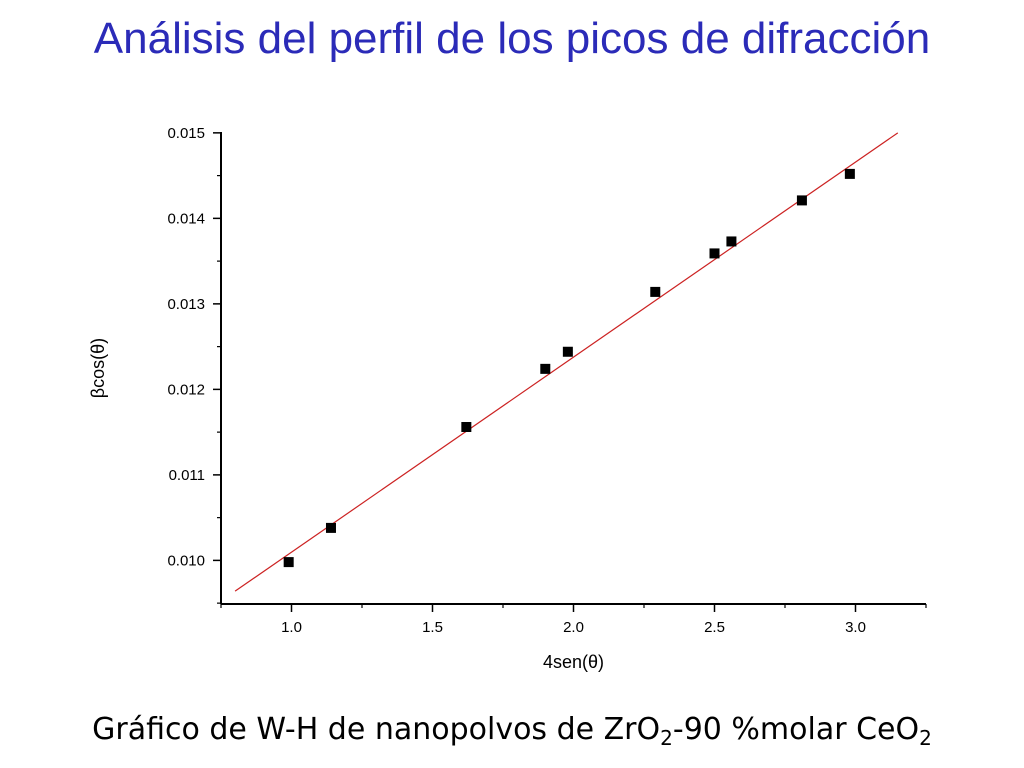 The height and width of the screenshot is (768, 1024). I want to click on x-tick-label: 3.0, so click(855, 627).